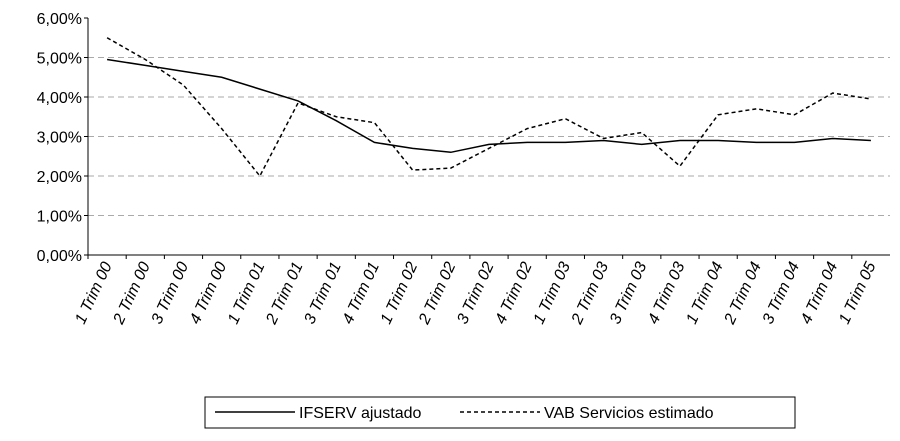  I want to click on x-tick-label: 4 Trim 04, so click(820, 292).